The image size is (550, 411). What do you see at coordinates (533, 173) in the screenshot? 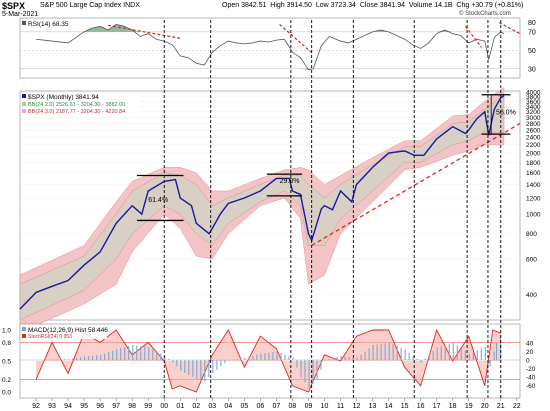
I see `price-tick-label: 1600` at bounding box center [533, 173].